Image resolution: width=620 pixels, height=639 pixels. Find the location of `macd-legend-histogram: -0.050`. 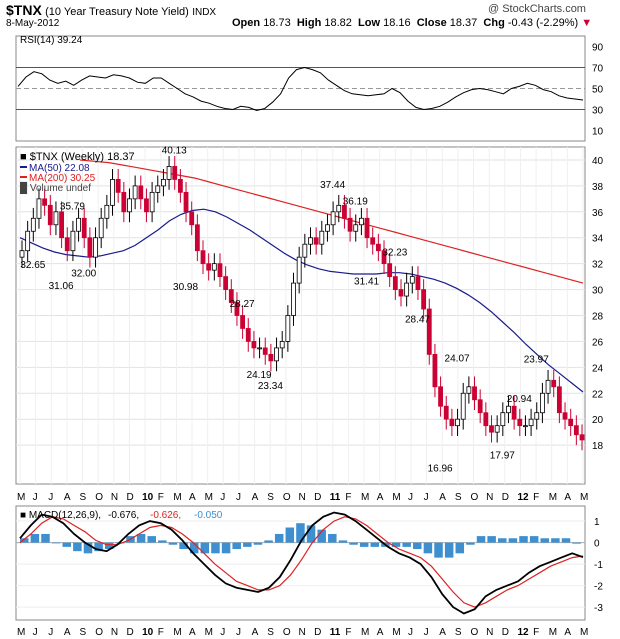

macd-legend-histogram: -0.050 is located at coordinates (208, 515).